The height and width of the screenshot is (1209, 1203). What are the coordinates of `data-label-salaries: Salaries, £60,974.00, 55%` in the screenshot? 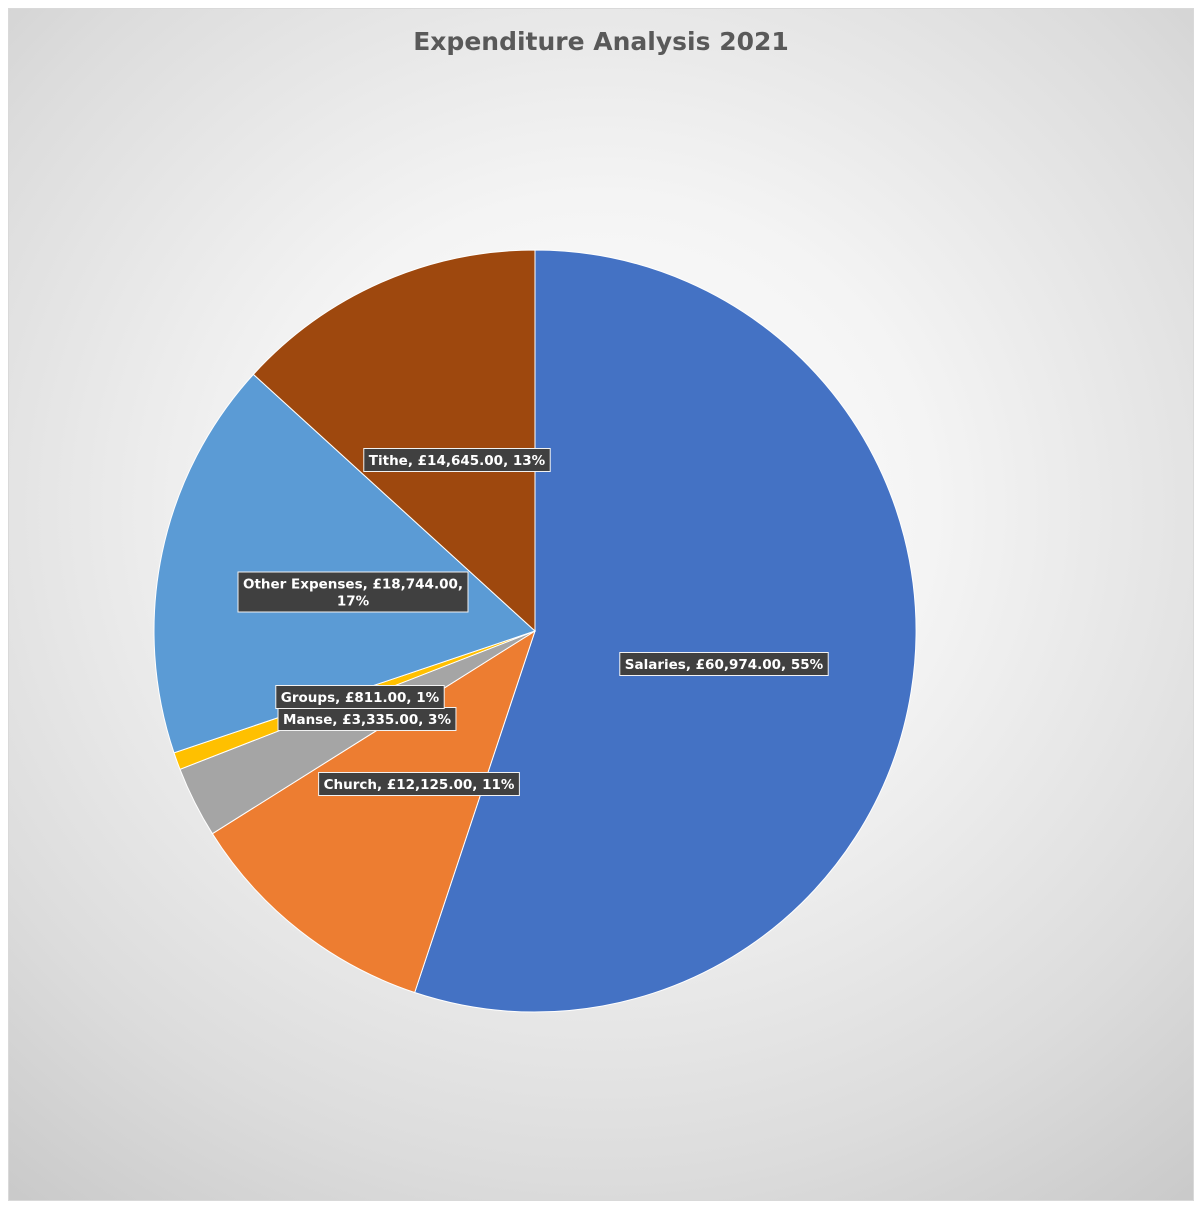 It's located at (724, 664).